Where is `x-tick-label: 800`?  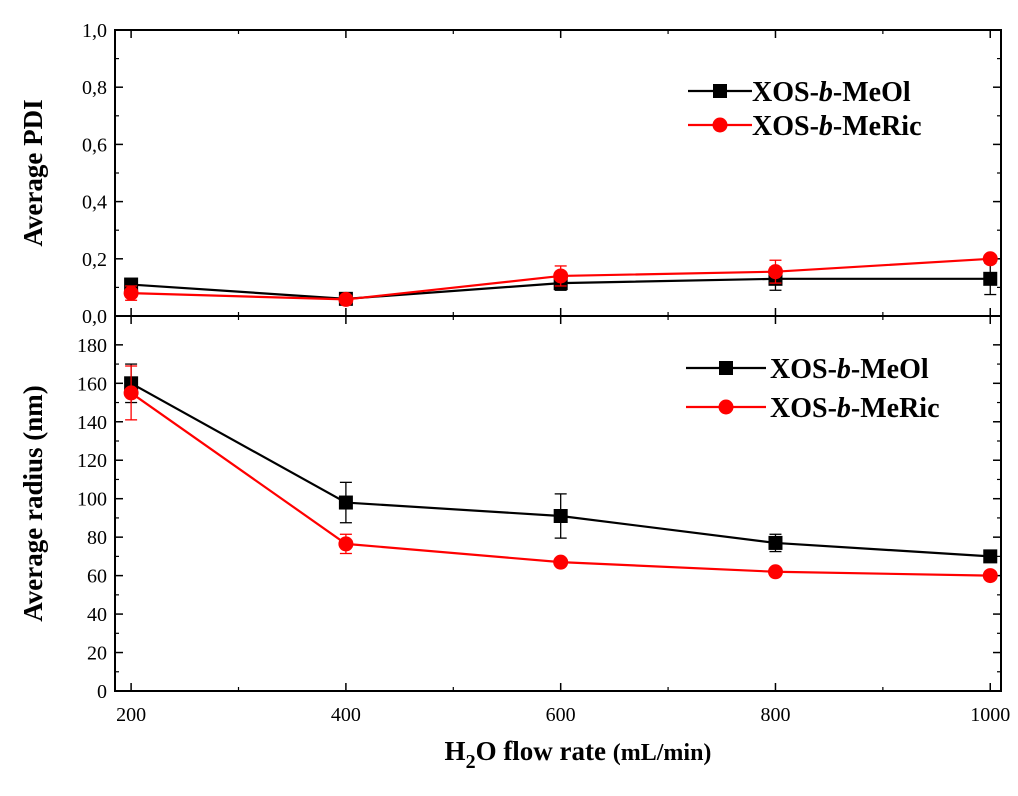 x-tick-label: 800 is located at coordinates (775, 715).